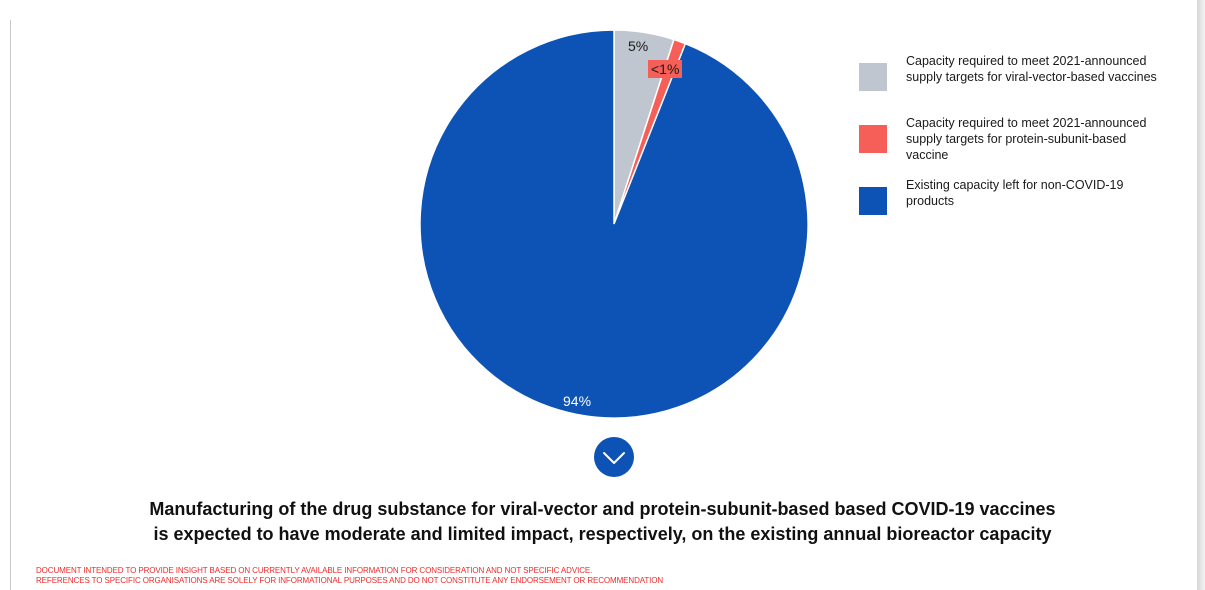 This screenshot has height=590, width=1205. What do you see at coordinates (1201, 295) in the screenshot?
I see `page-edge-shadow` at bounding box center [1201, 295].